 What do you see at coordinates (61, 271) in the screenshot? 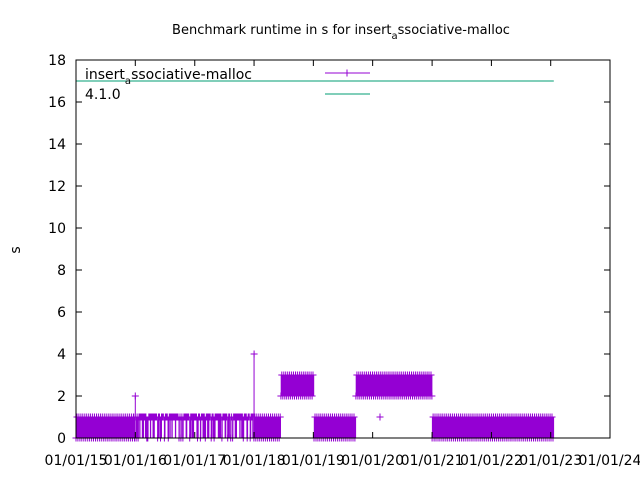
I see `y-tick-label: 8` at bounding box center [61, 271].